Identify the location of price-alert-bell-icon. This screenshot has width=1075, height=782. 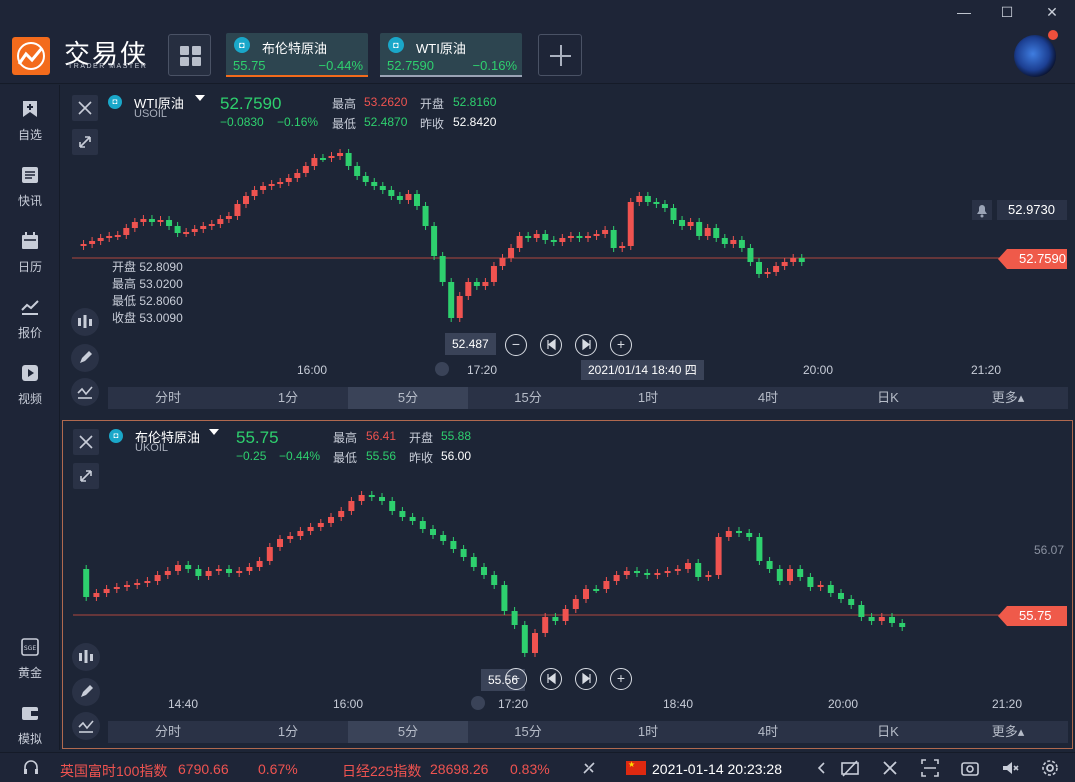
(982, 210).